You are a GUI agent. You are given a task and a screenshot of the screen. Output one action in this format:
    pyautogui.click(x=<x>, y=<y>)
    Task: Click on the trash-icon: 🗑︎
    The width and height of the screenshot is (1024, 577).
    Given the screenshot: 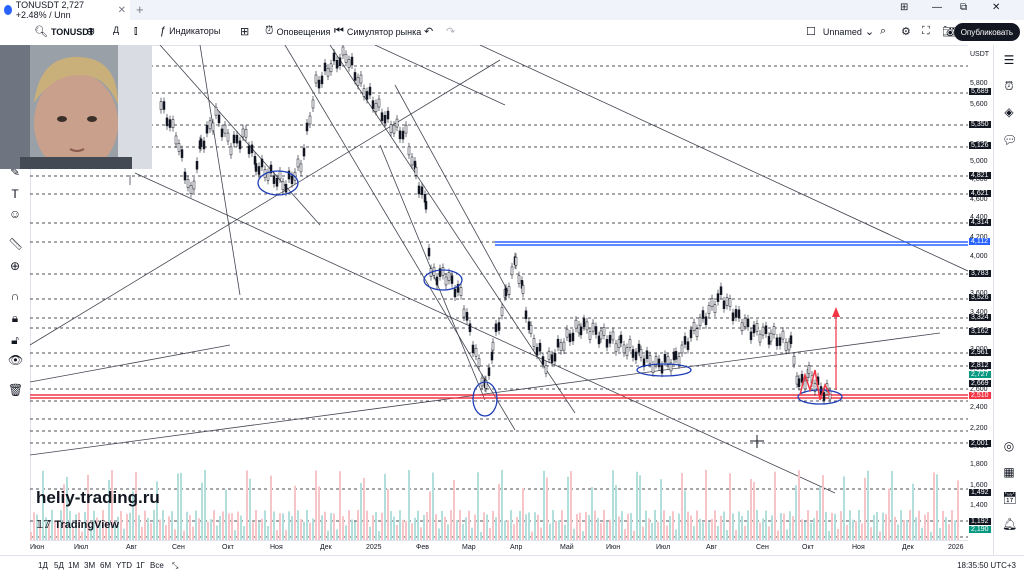 What is the action you would take?
    pyautogui.click(x=16, y=390)
    